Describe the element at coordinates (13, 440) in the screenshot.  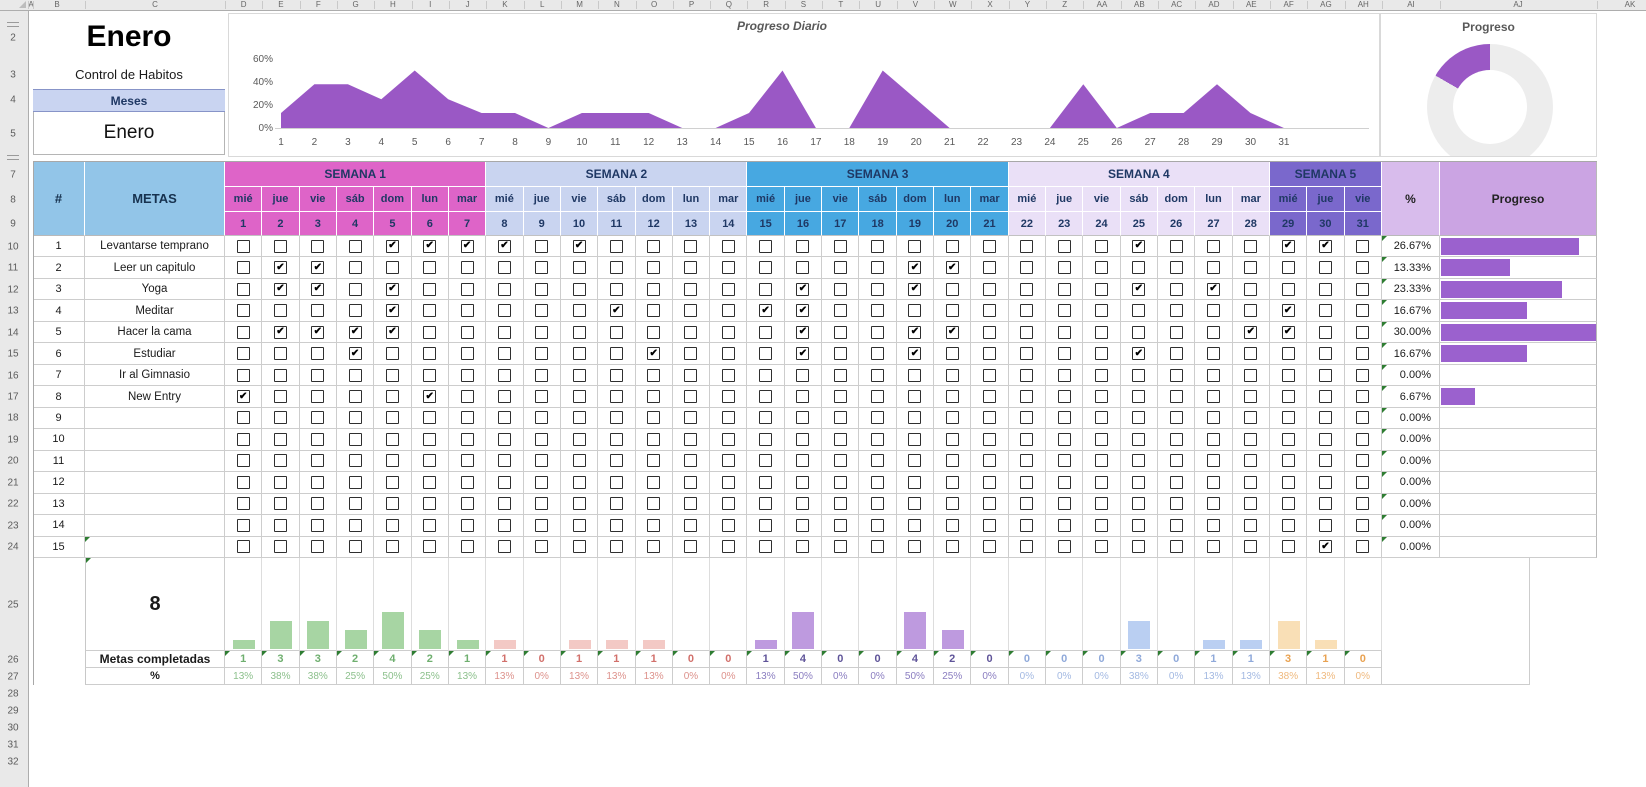
I see `row-header-19: 19` at that location.